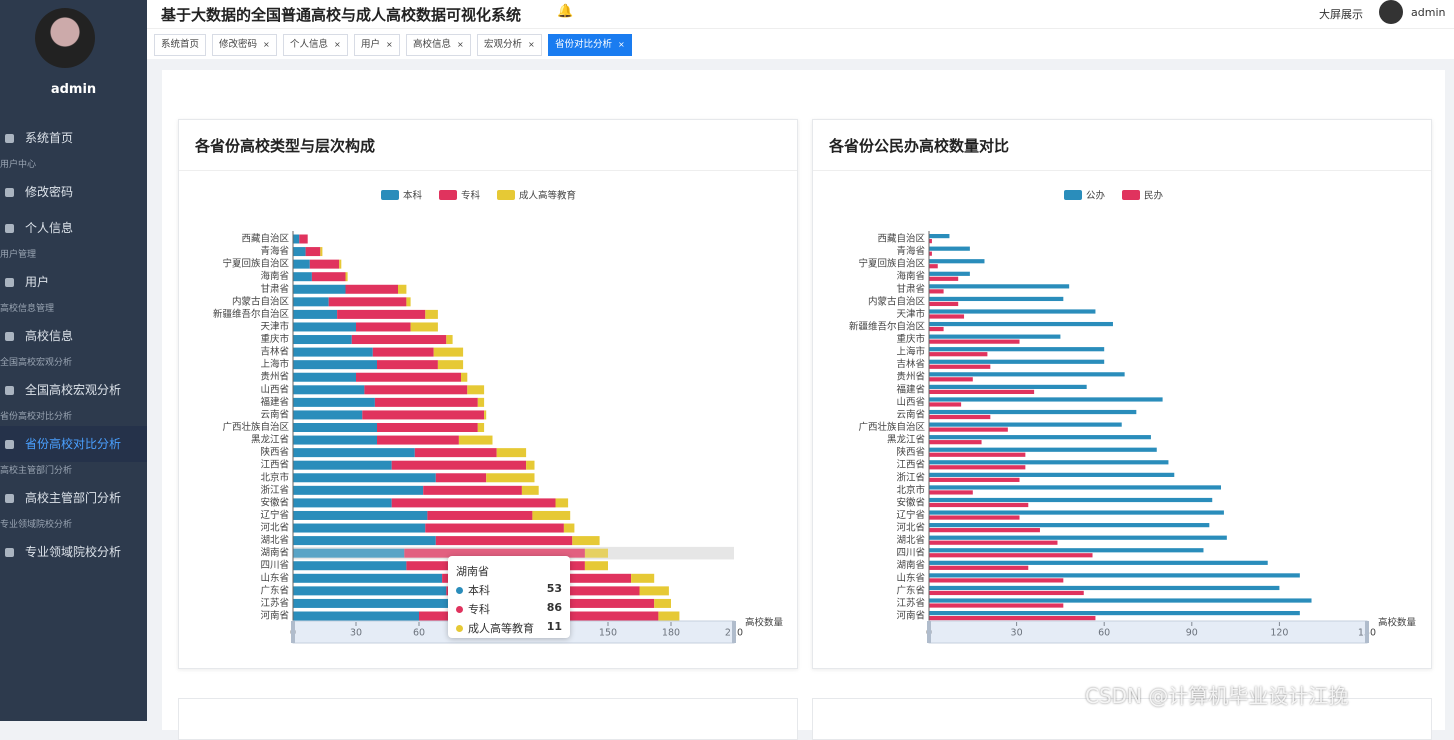  Describe the element at coordinates (73, 138) in the screenshot. I see `menu-item: 系统首页` at that location.